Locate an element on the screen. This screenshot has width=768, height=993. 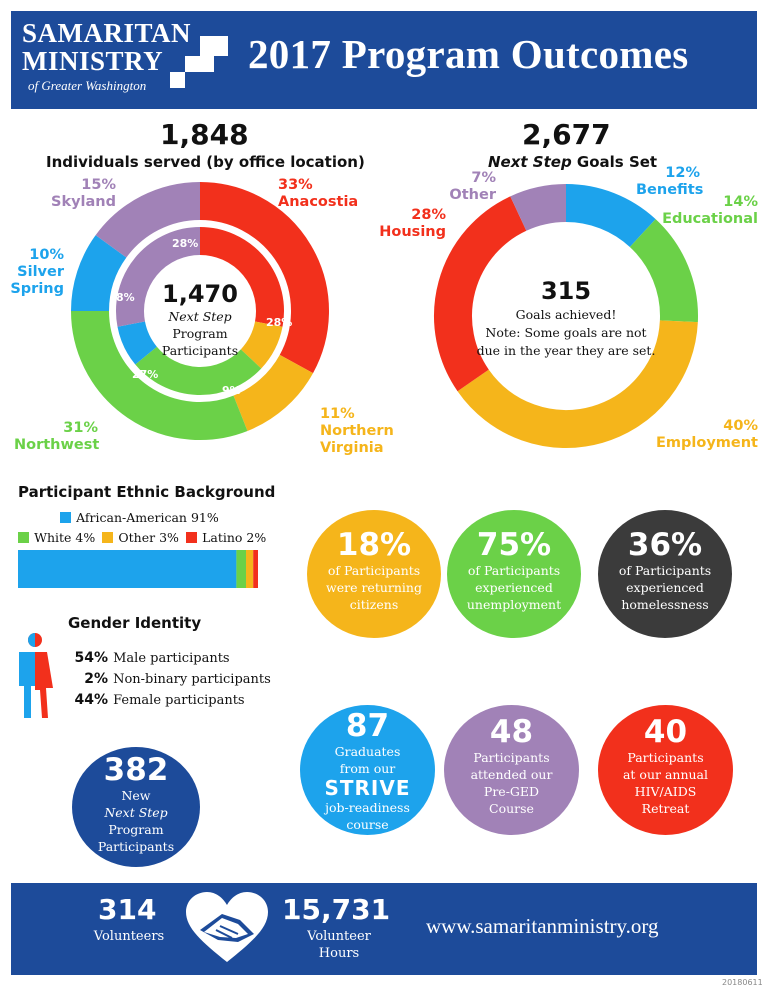
volunteer-hours-label2: Hours is located at coordinates (339, 953).